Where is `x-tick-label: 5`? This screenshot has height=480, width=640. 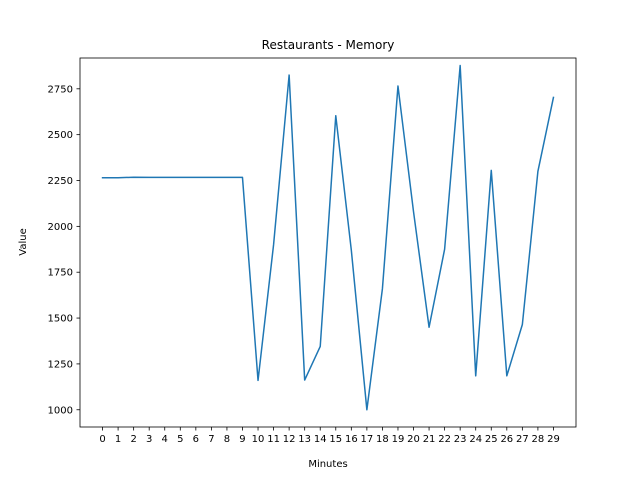
x-tick-label: 5 is located at coordinates (180, 439).